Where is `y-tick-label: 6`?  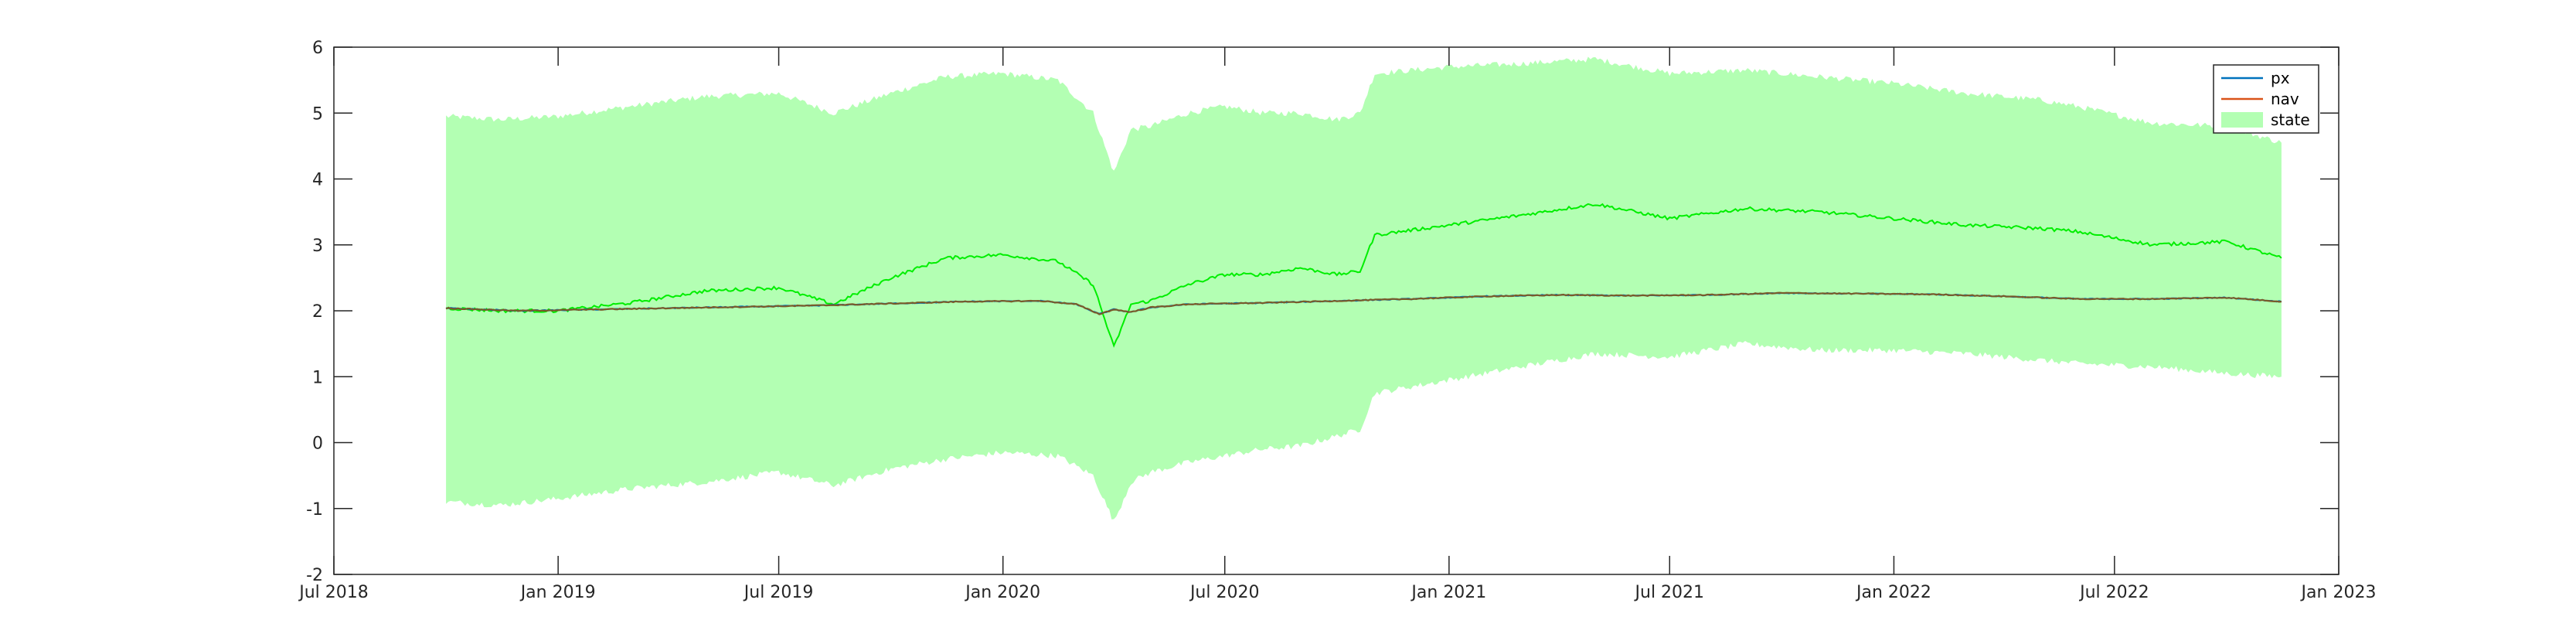
y-tick-label: 6 is located at coordinates (317, 48).